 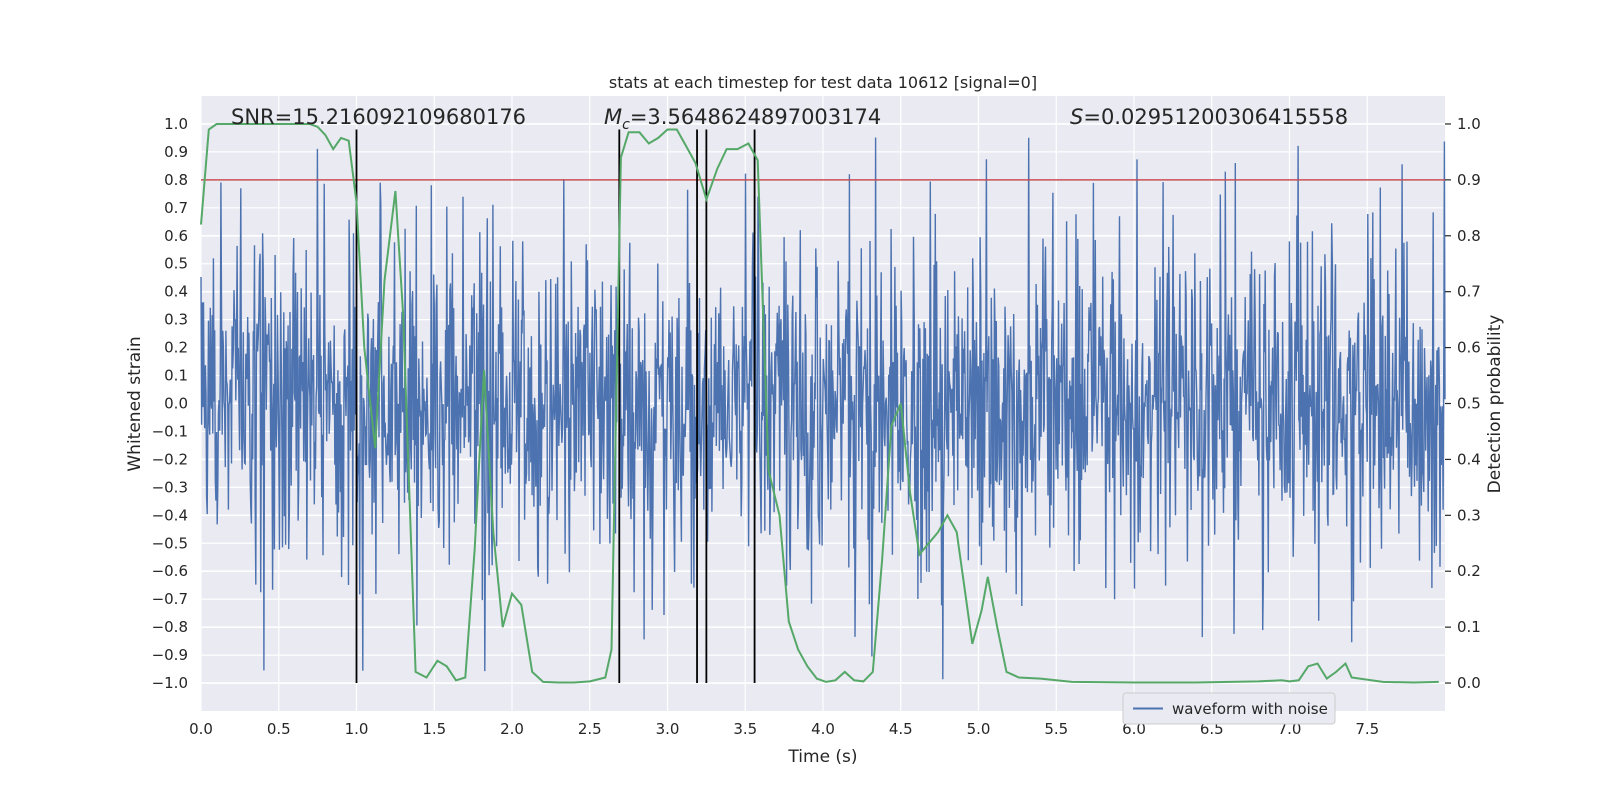 What do you see at coordinates (1469, 571) in the screenshot?
I see `y2-tick-label: 0.2` at bounding box center [1469, 571].